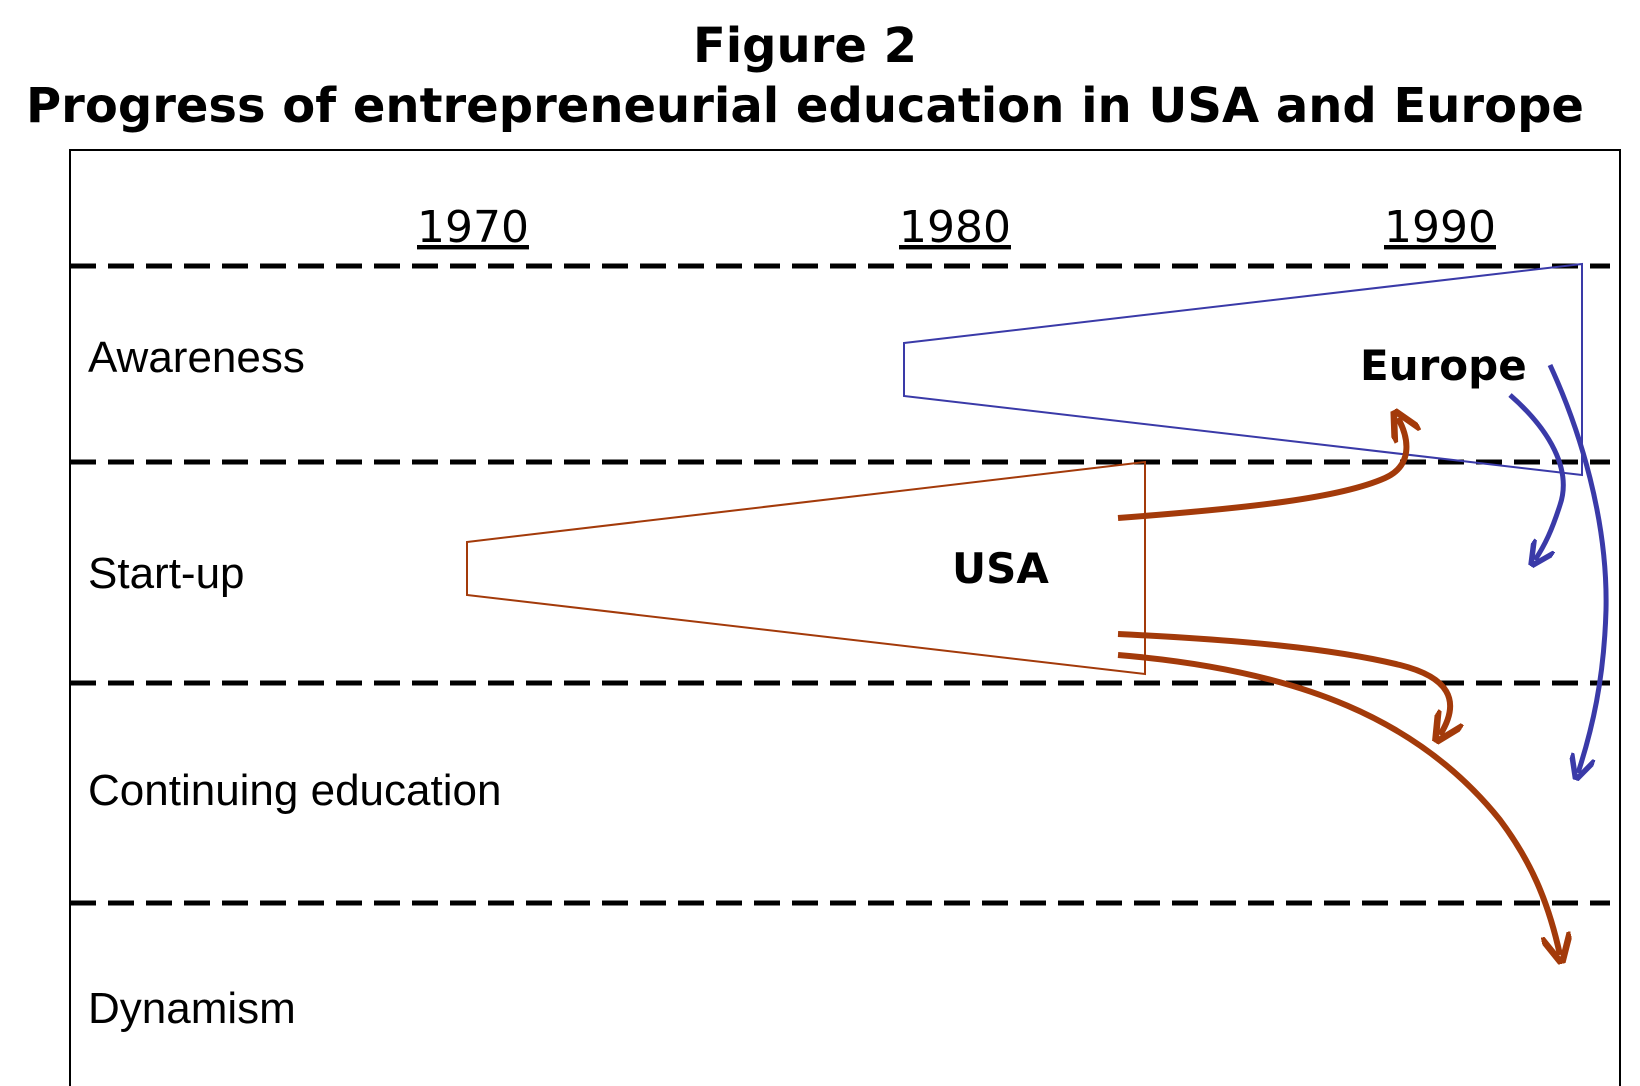  I want to click on usa-arrow-to-continuing-education, so click(1283, 683).